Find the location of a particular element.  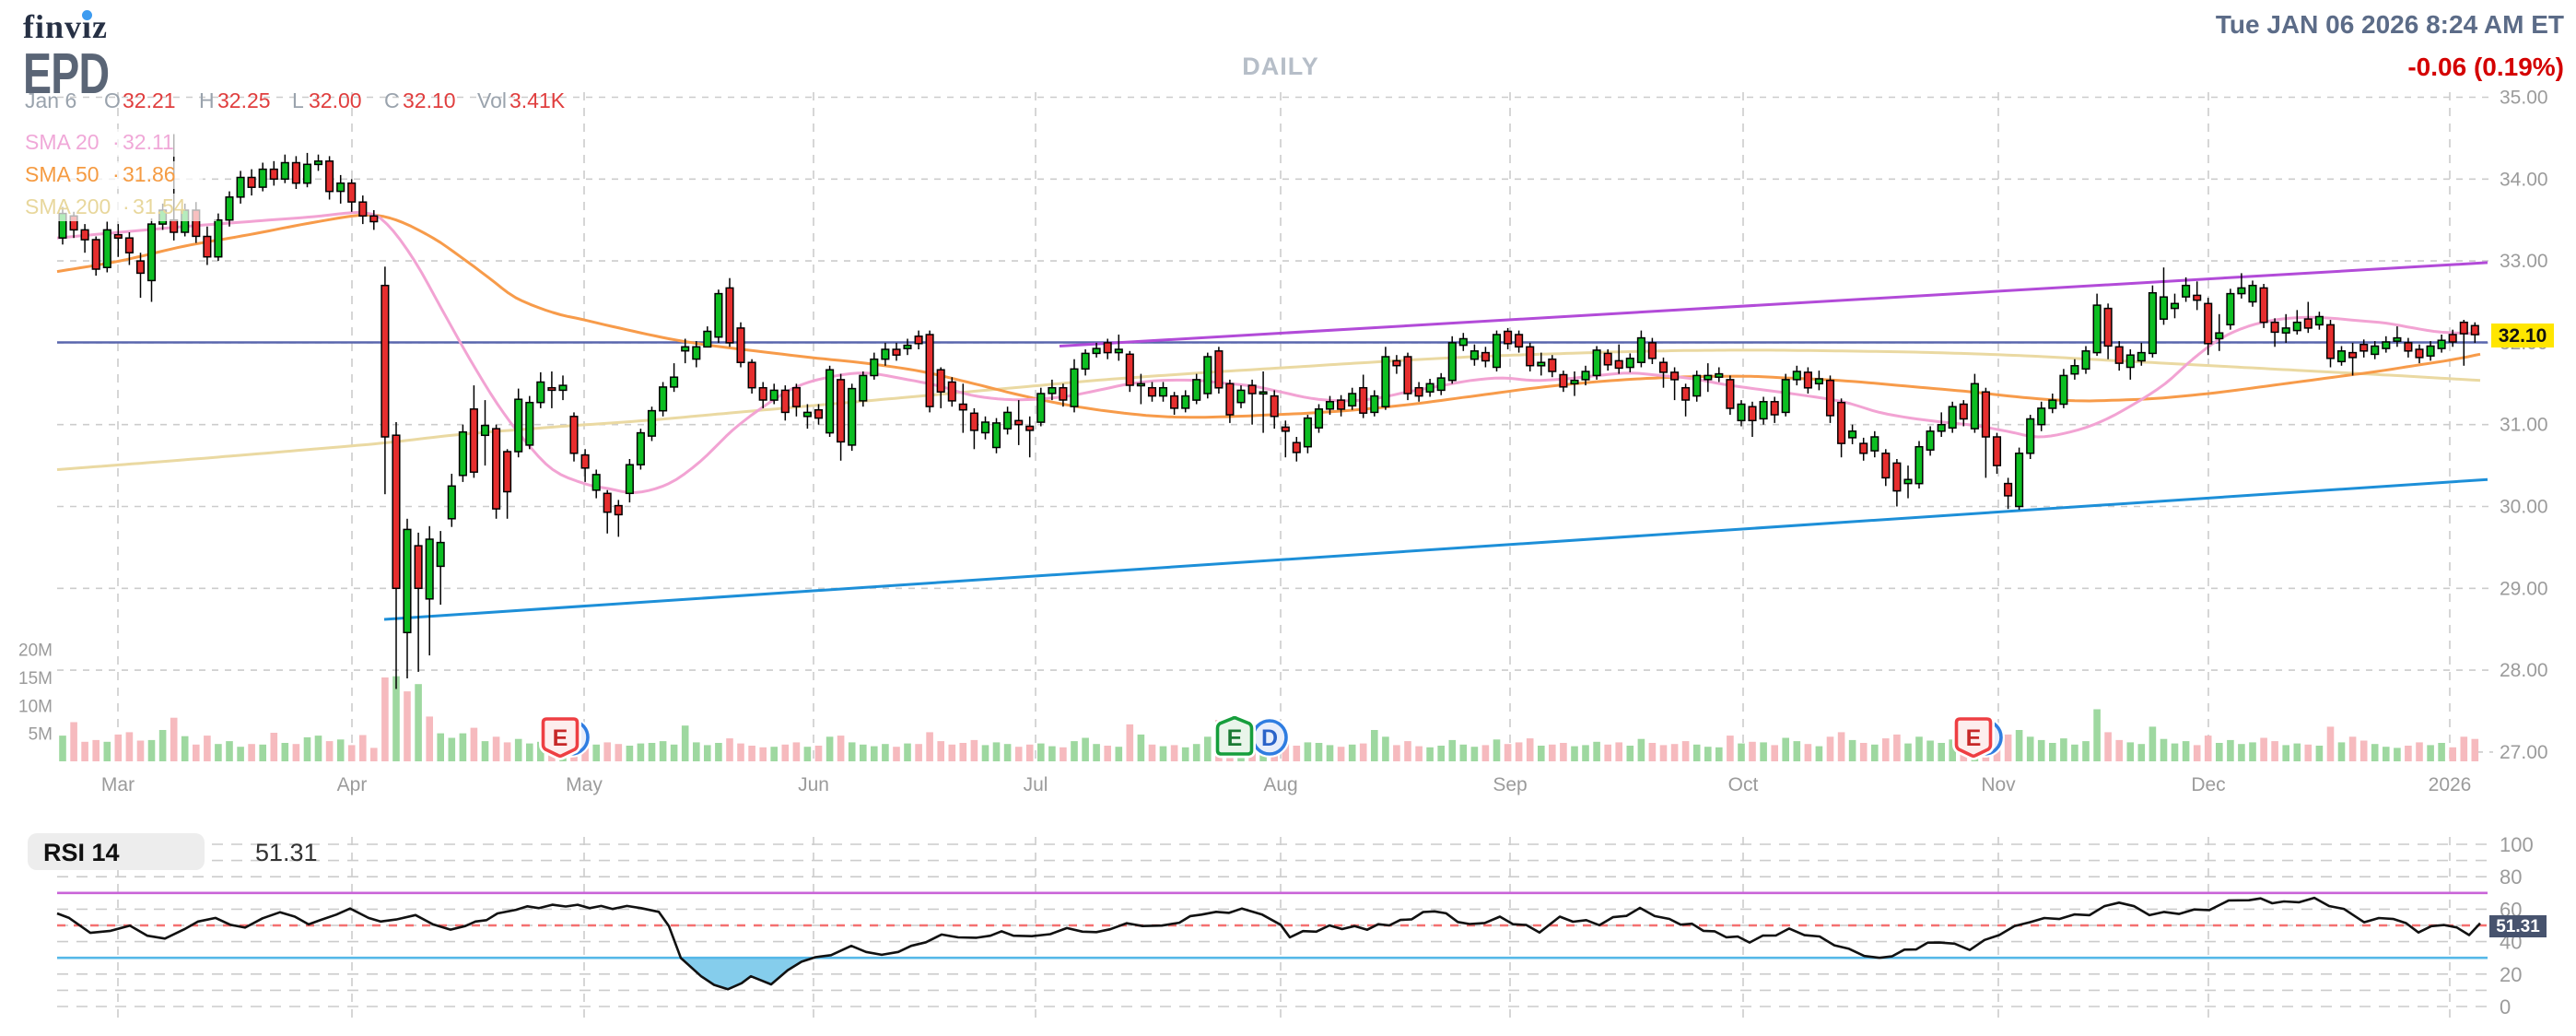

svg-text: 5M is located at coordinates (41, 735).